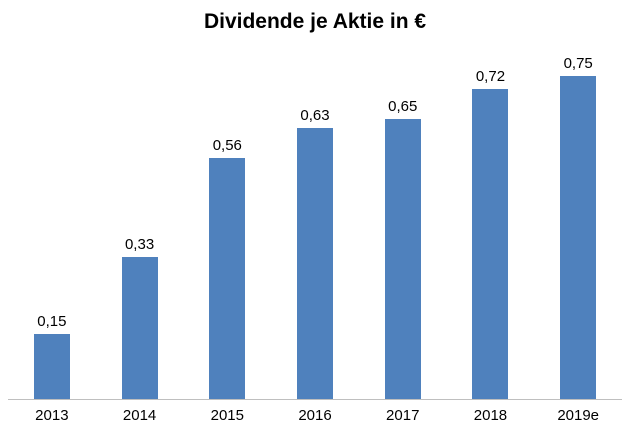 The image size is (630, 441). What do you see at coordinates (140, 224) in the screenshot?
I see `bar-column: 0,33` at bounding box center [140, 224].